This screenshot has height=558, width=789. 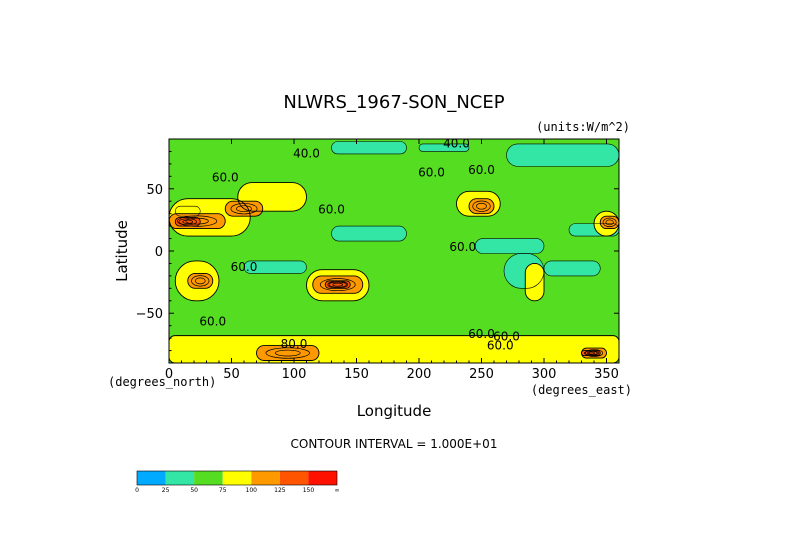 I want to click on x-tick-label: 350, so click(x=606, y=374).